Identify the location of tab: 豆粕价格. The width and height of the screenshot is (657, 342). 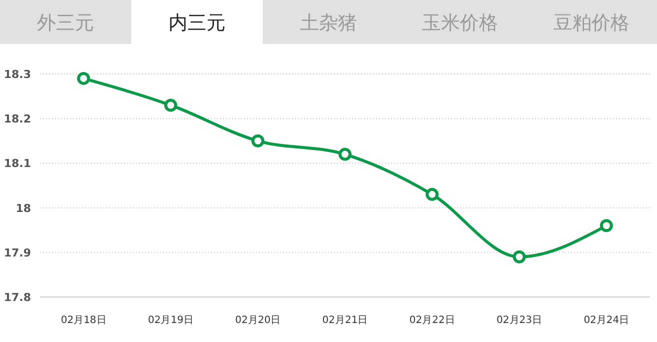
(591, 22).